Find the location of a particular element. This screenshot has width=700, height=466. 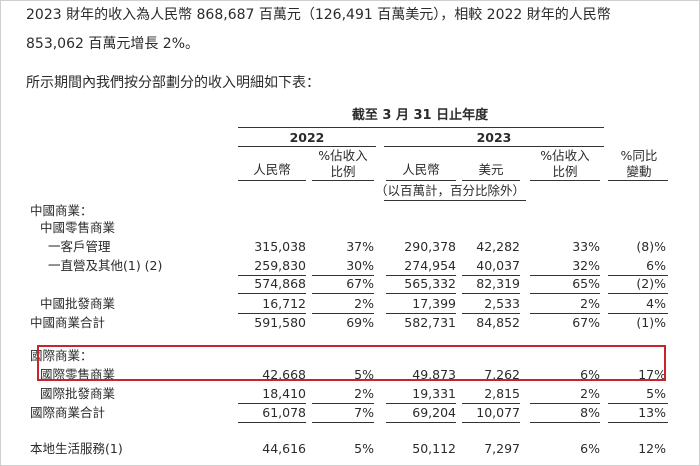

cell-pct-2023: 8% is located at coordinates (590, 412).